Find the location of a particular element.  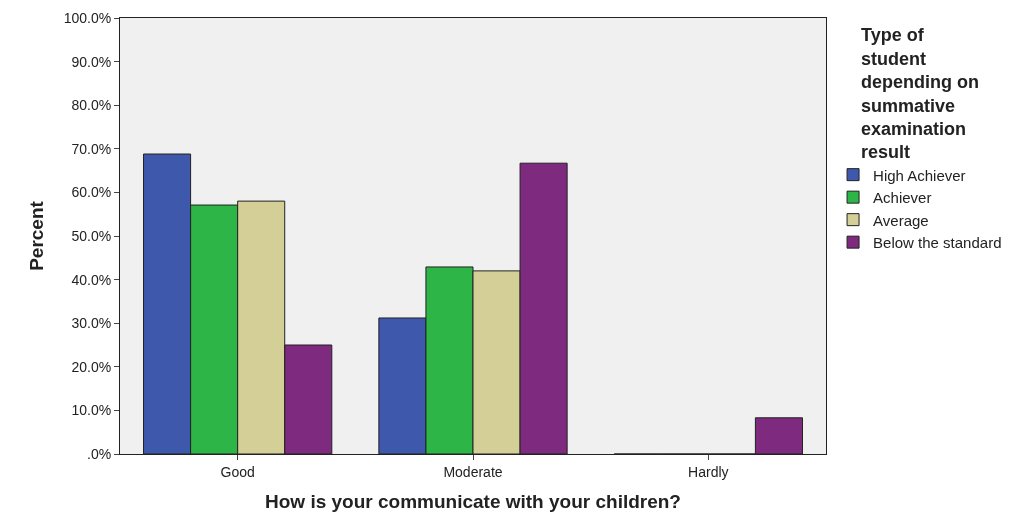

y-tick-label: .0% is located at coordinates (99, 453).